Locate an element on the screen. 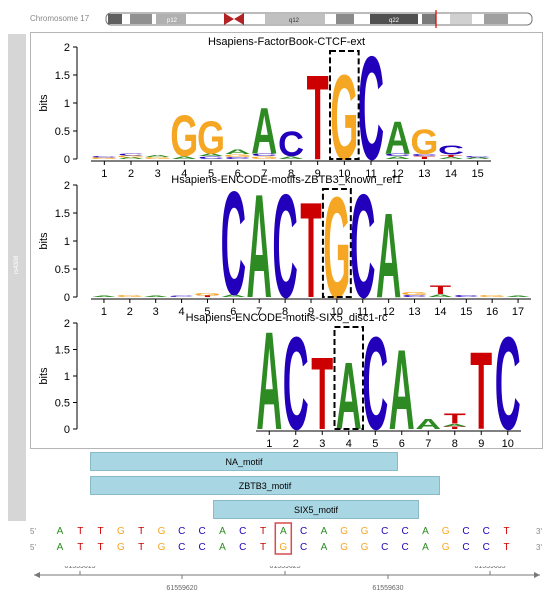 The width and height of the screenshot is (551, 601). chromosome-label: Chromosome 17 is located at coordinates (60, 18).